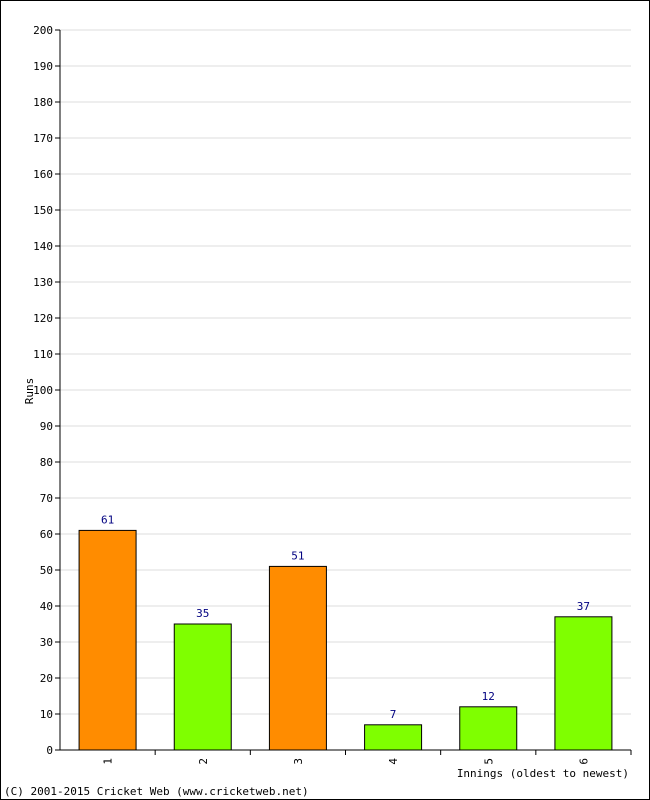 The image size is (650, 800). What do you see at coordinates (202, 613) in the screenshot?
I see `value-label: 35` at bounding box center [202, 613].